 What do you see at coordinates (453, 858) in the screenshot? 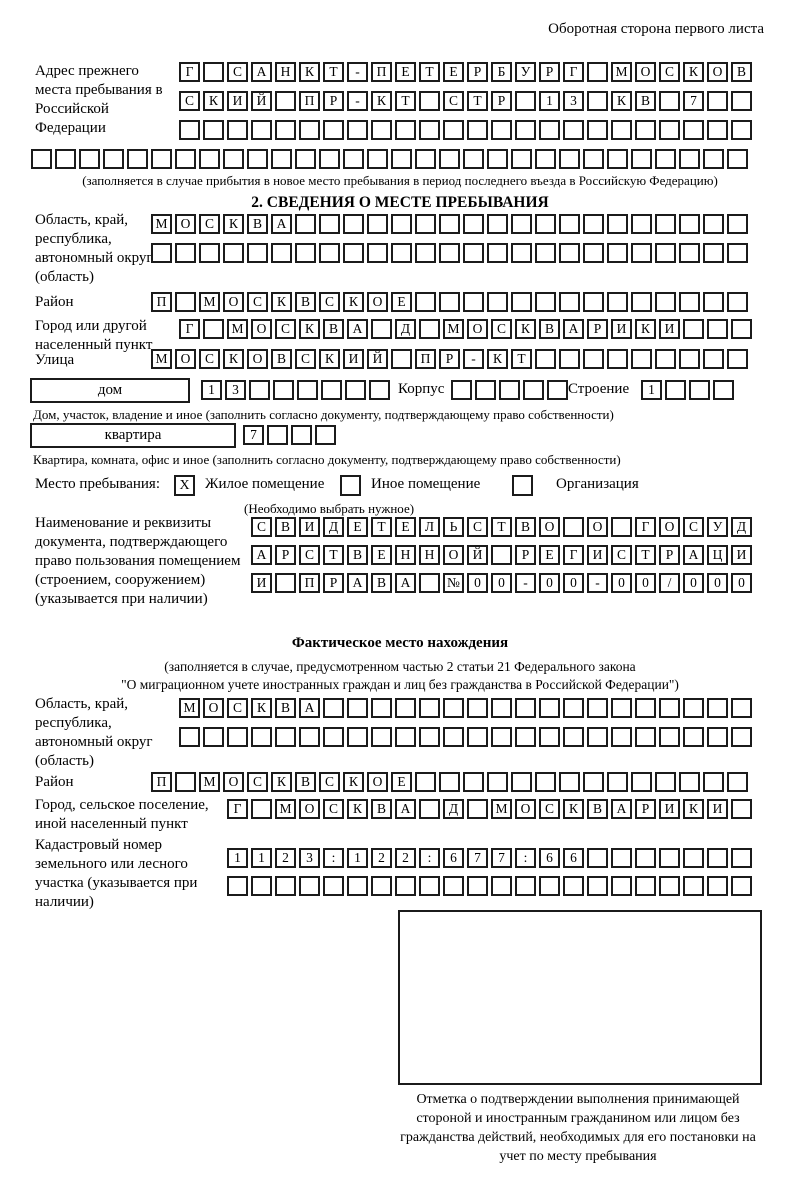
I see `char-cell: 6` at bounding box center [453, 858].